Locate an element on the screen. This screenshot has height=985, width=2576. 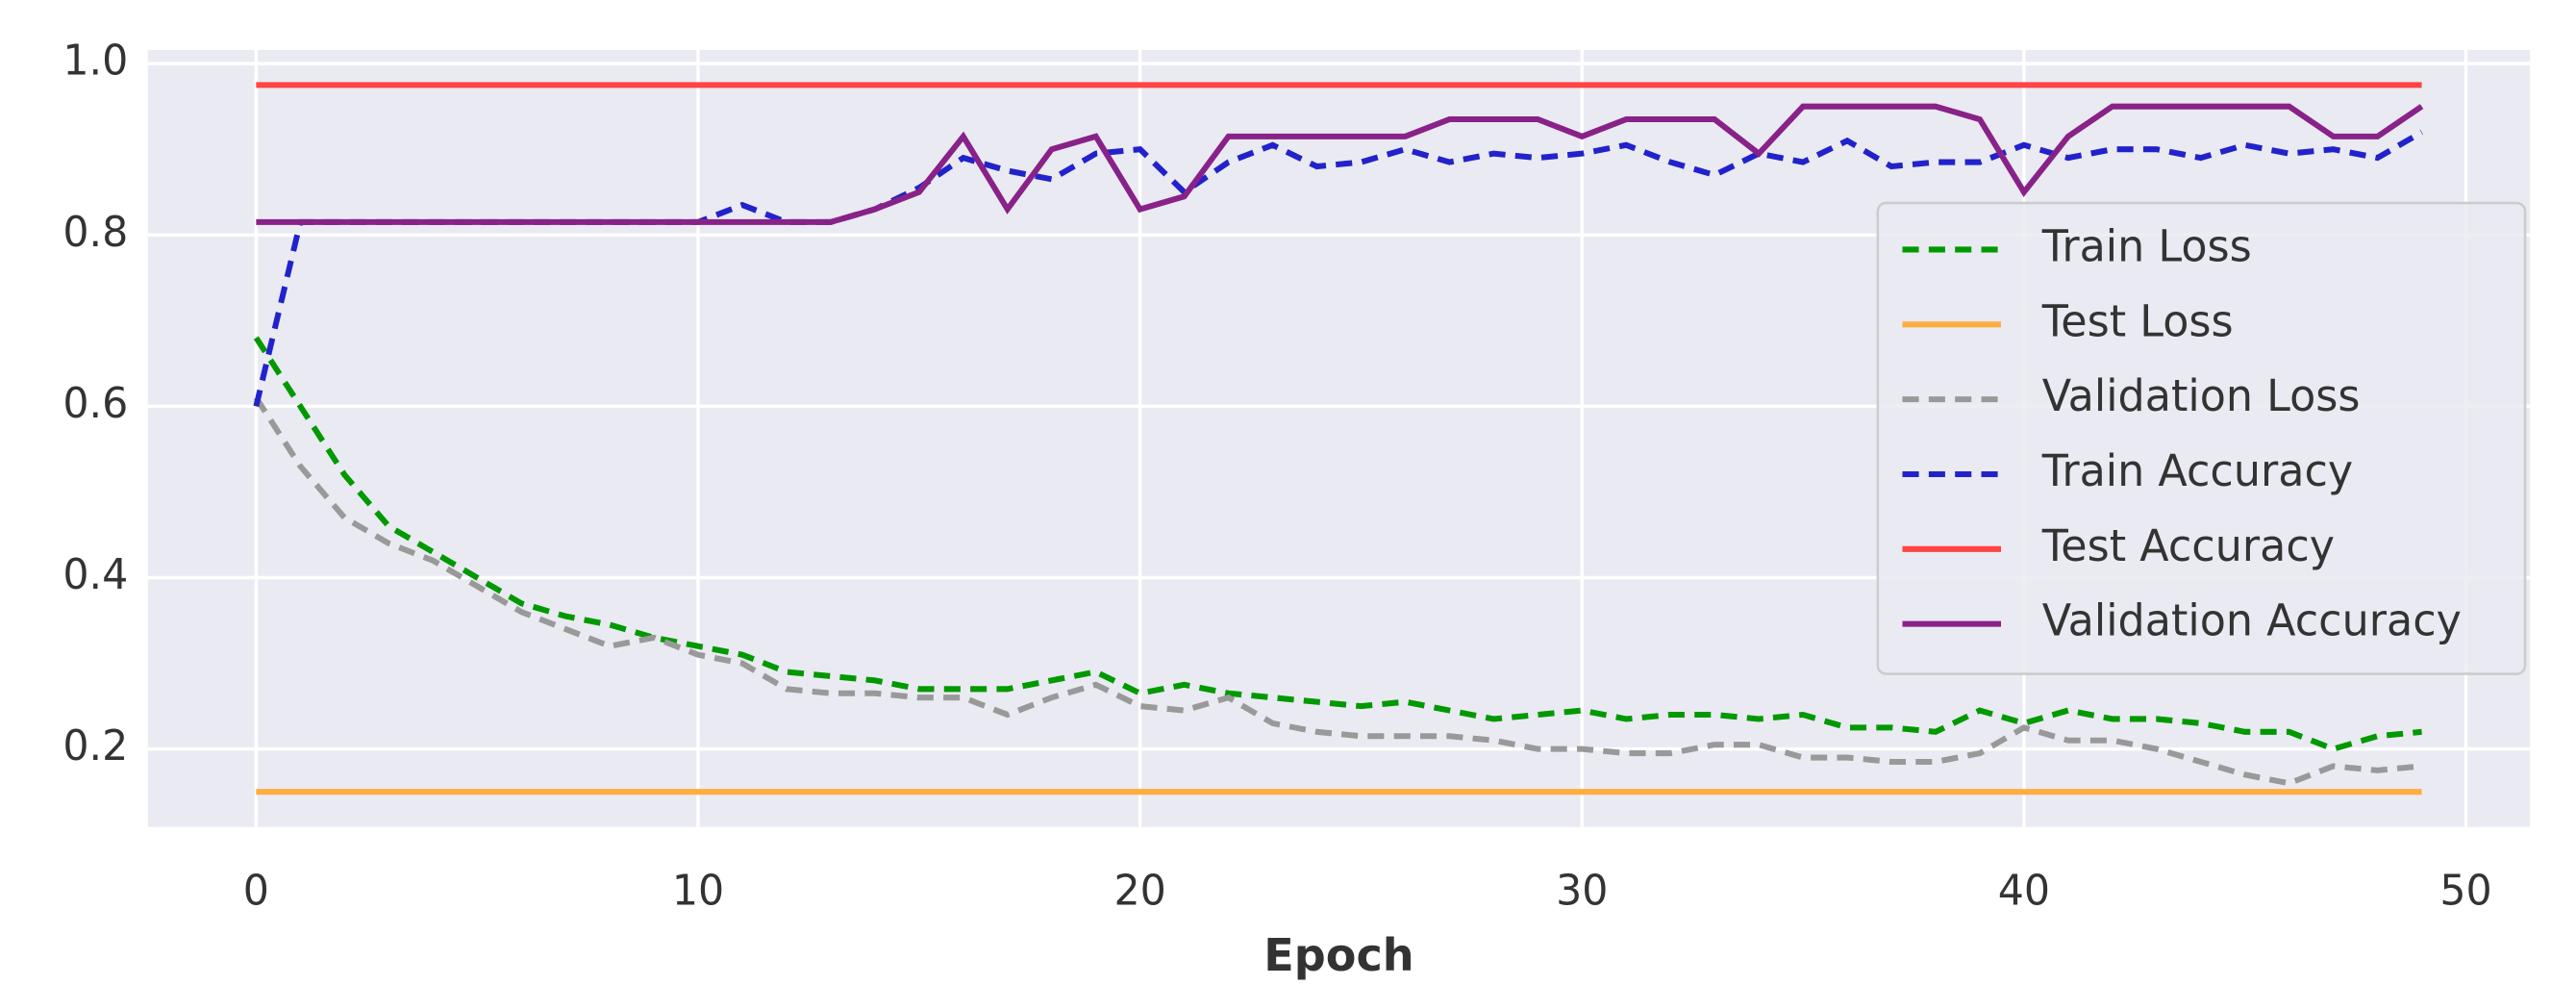
x-tick-label: 10 is located at coordinates (698, 891).